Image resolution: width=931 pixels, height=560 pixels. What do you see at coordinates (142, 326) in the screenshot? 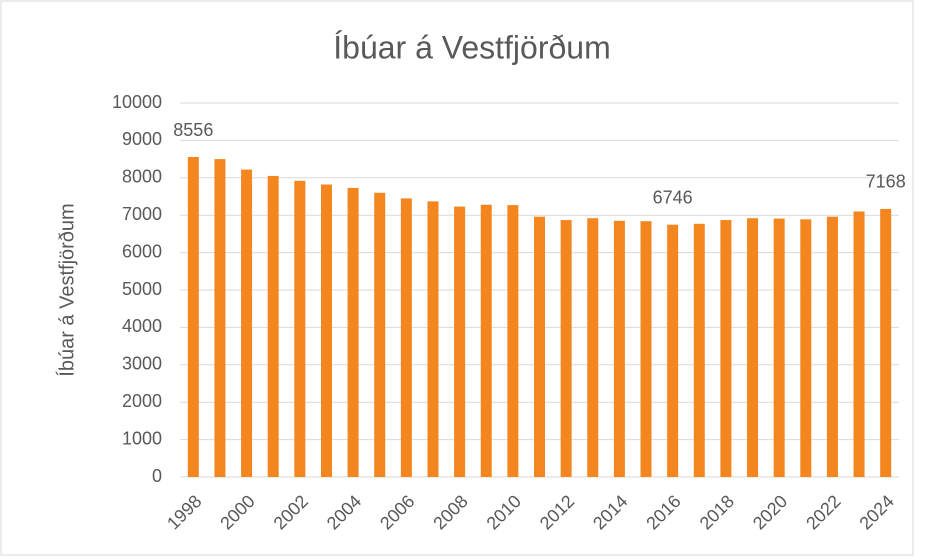
I see `y-tick-label: 4000` at bounding box center [142, 326].